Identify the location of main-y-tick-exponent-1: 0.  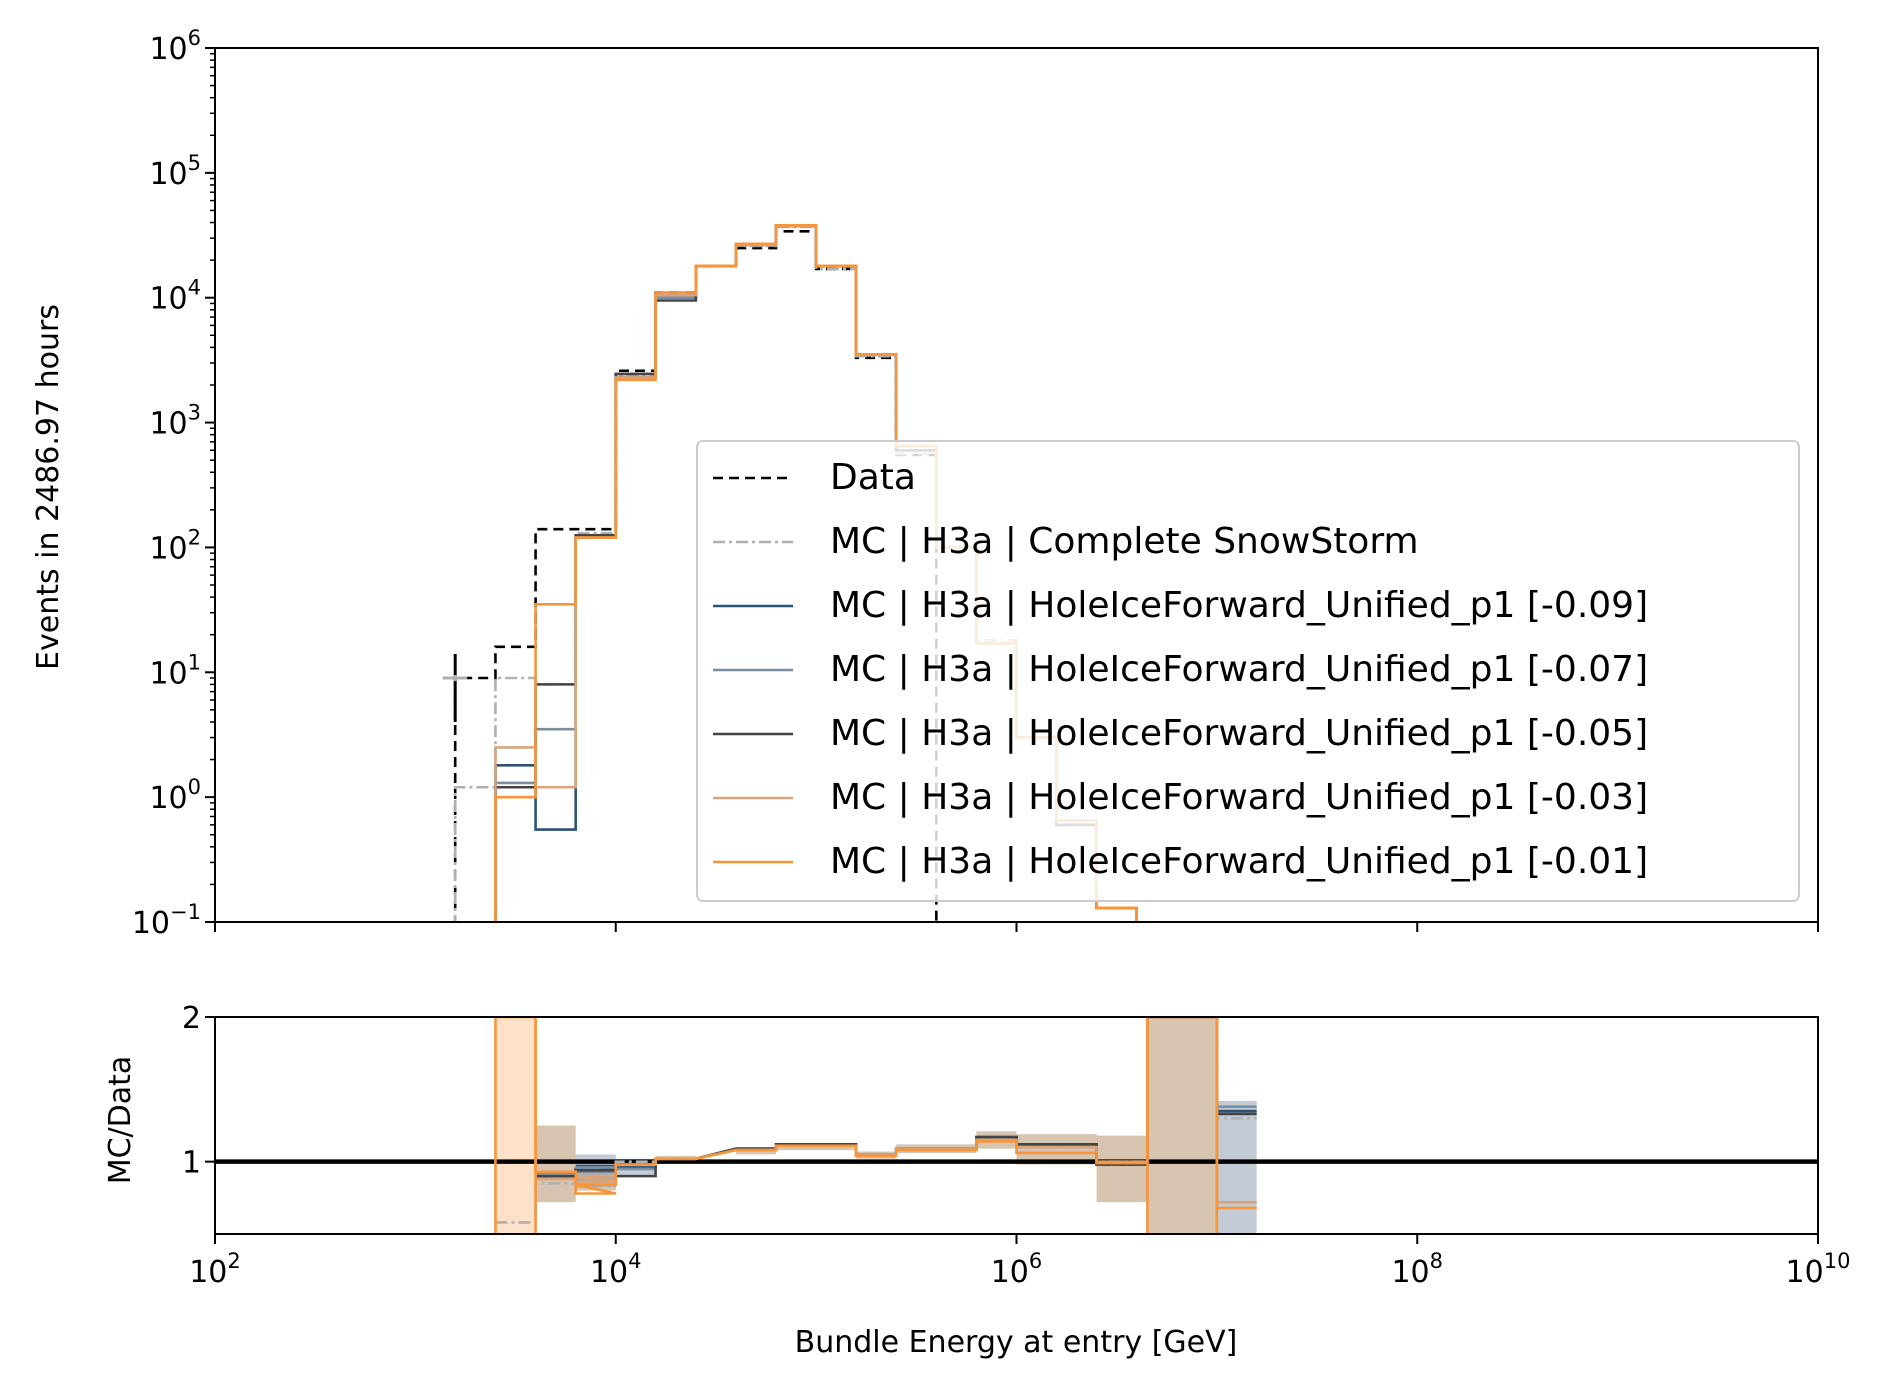
(194, 787).